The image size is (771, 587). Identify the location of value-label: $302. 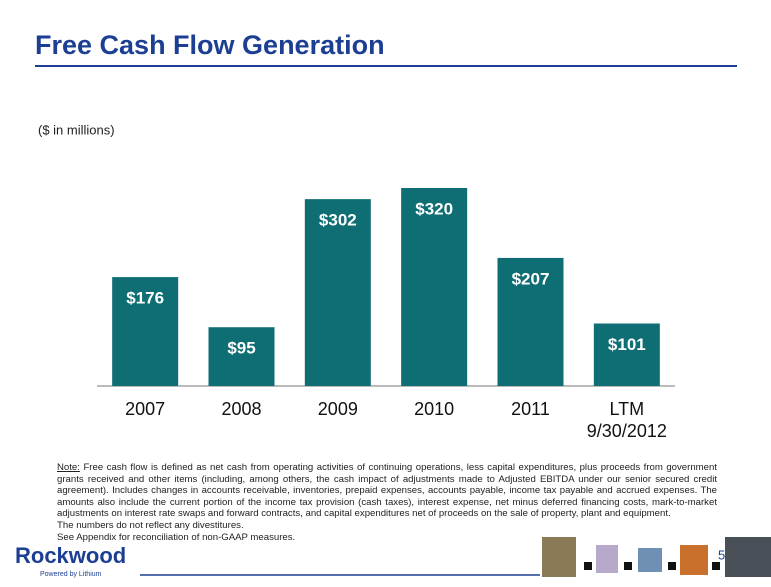
(338, 220).